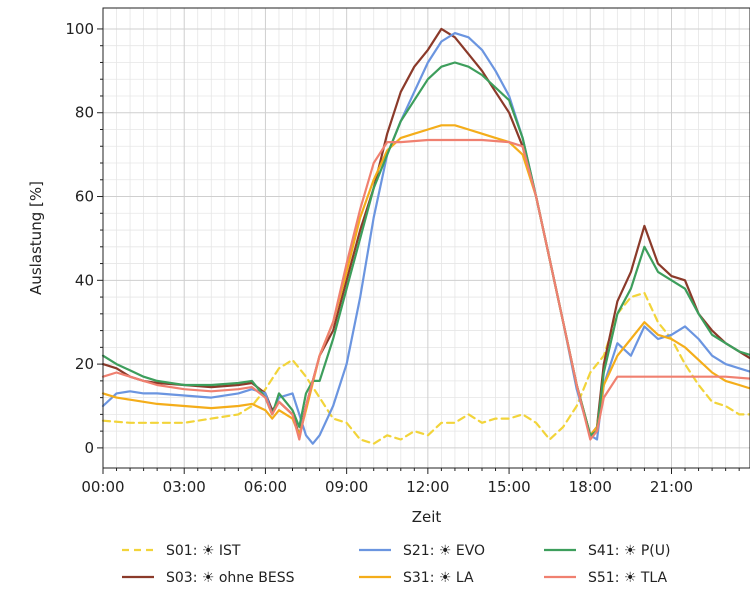 This screenshot has width=750, height=590. I want to click on x-tick-label: 06:00, so click(265, 487).